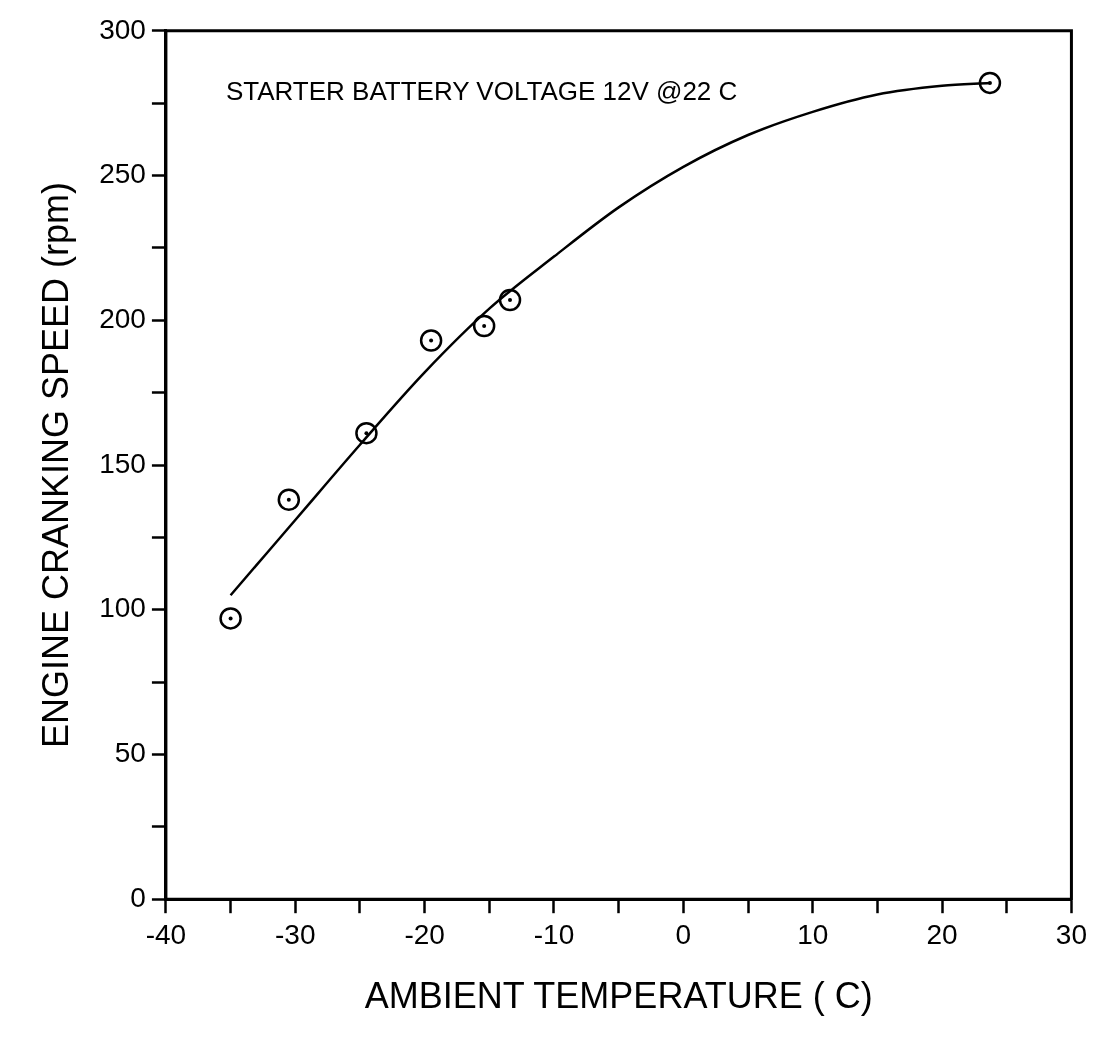  I want to click on y-tick-label: 100, so click(122, 608).